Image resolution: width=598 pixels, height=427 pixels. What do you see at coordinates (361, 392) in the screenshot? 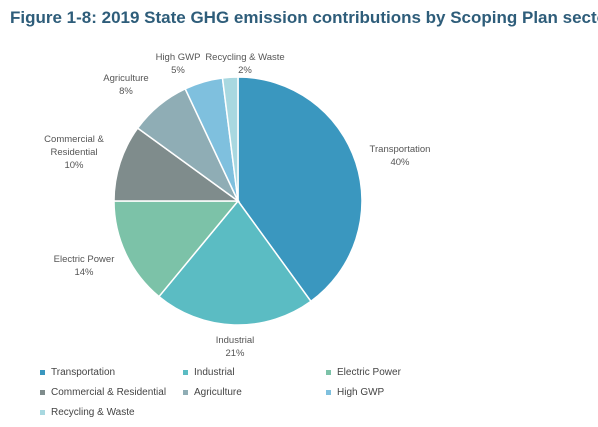
I see `legend-label: High GWP` at bounding box center [361, 392].